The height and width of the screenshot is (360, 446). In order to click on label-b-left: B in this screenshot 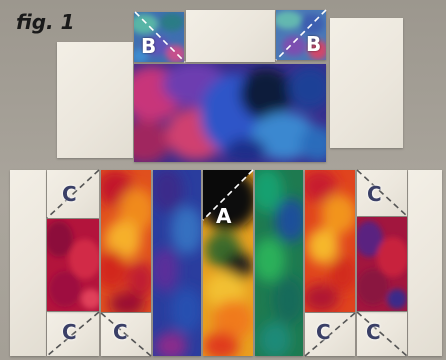, I will do `click(149, 46)`.